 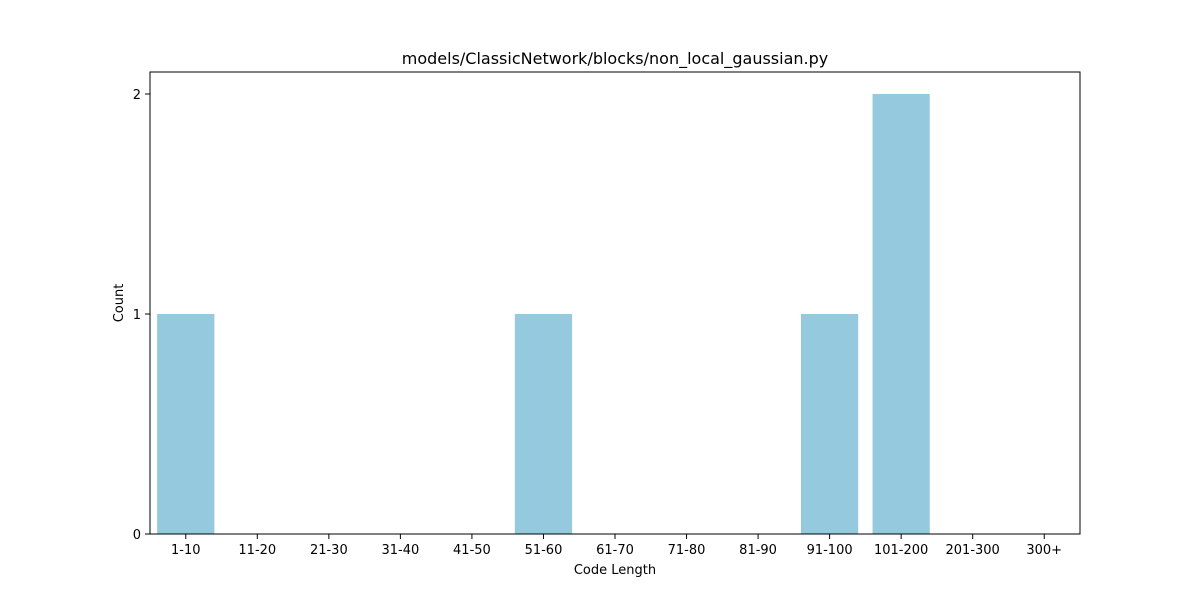 I want to click on x-tick-label: 81-90, so click(x=758, y=550).